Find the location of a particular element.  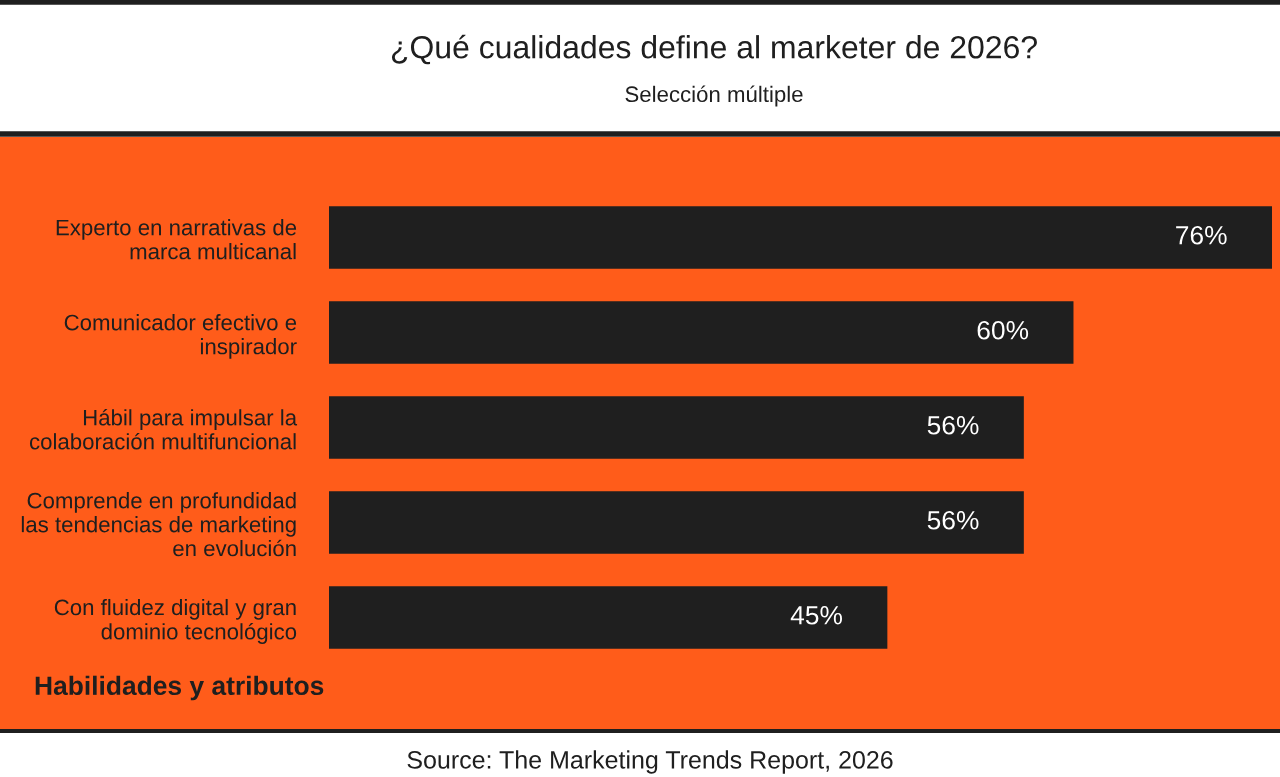

source-note: Source: The Marketing Trends Report, 2026 is located at coordinates (650, 762).